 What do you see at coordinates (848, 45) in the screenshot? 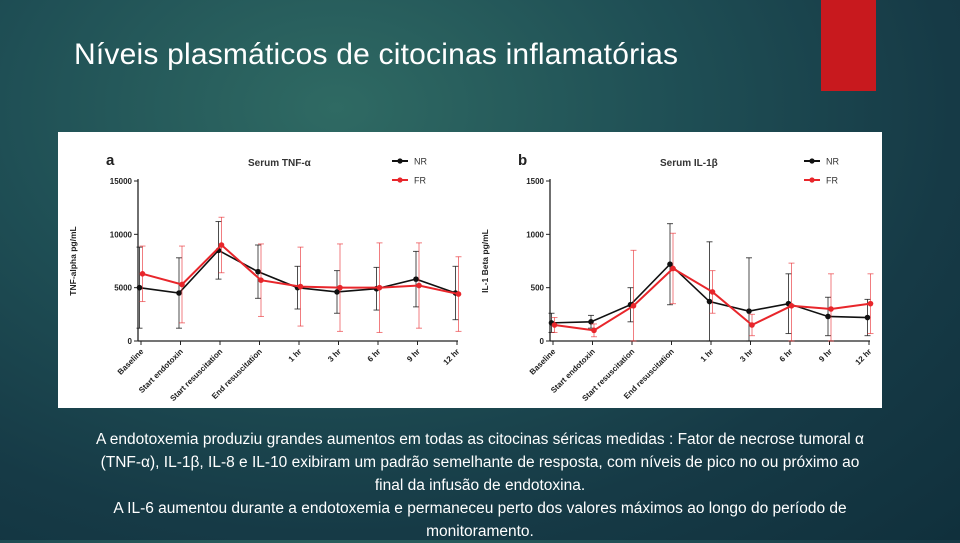
I see `accent-bar` at bounding box center [848, 45].